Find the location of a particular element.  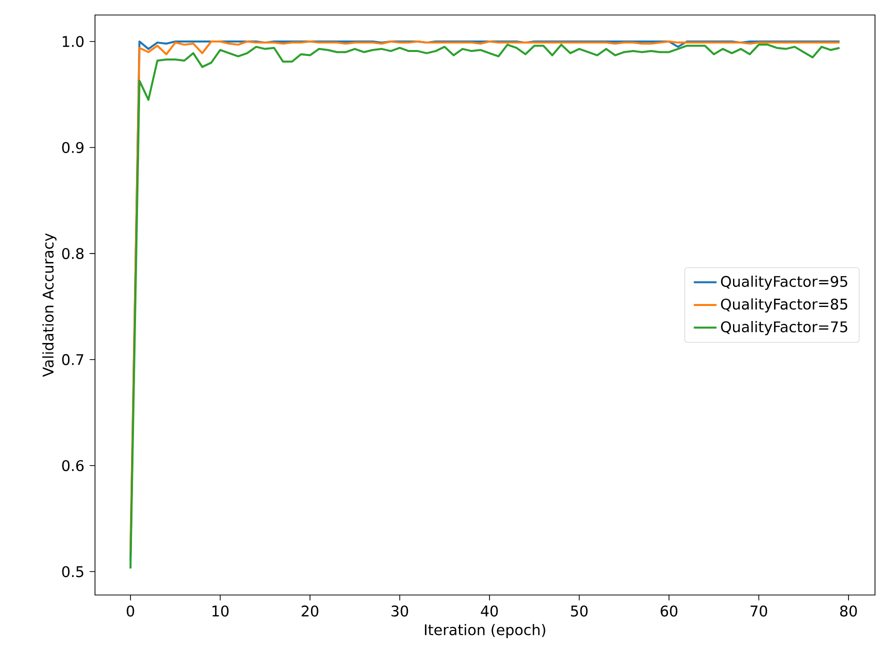

legend-label: QualityFactor=85 is located at coordinates (784, 305).